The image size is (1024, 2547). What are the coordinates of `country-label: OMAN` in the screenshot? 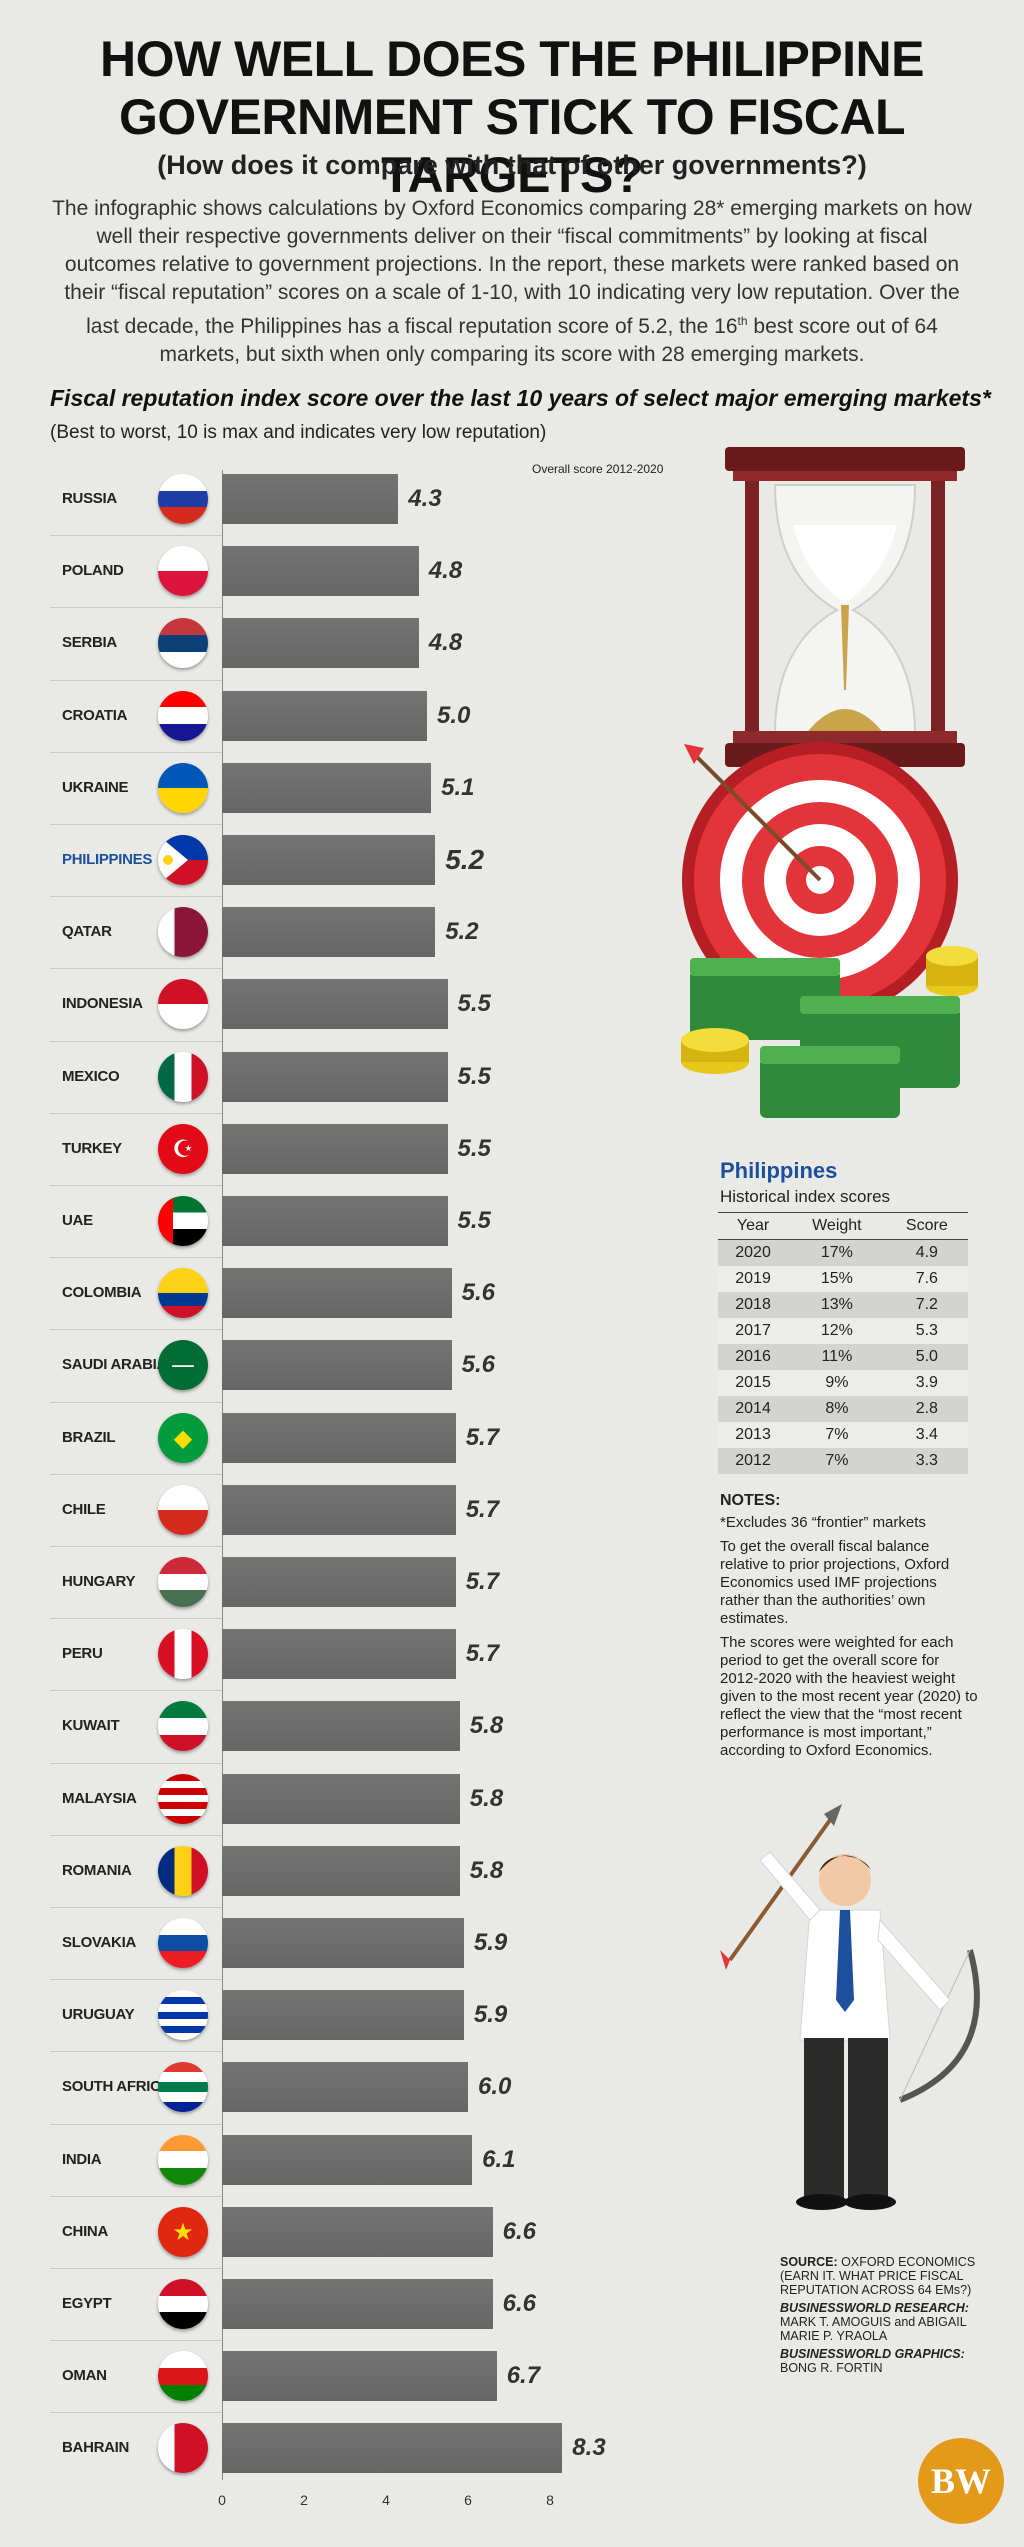 It's located at (84, 2376).